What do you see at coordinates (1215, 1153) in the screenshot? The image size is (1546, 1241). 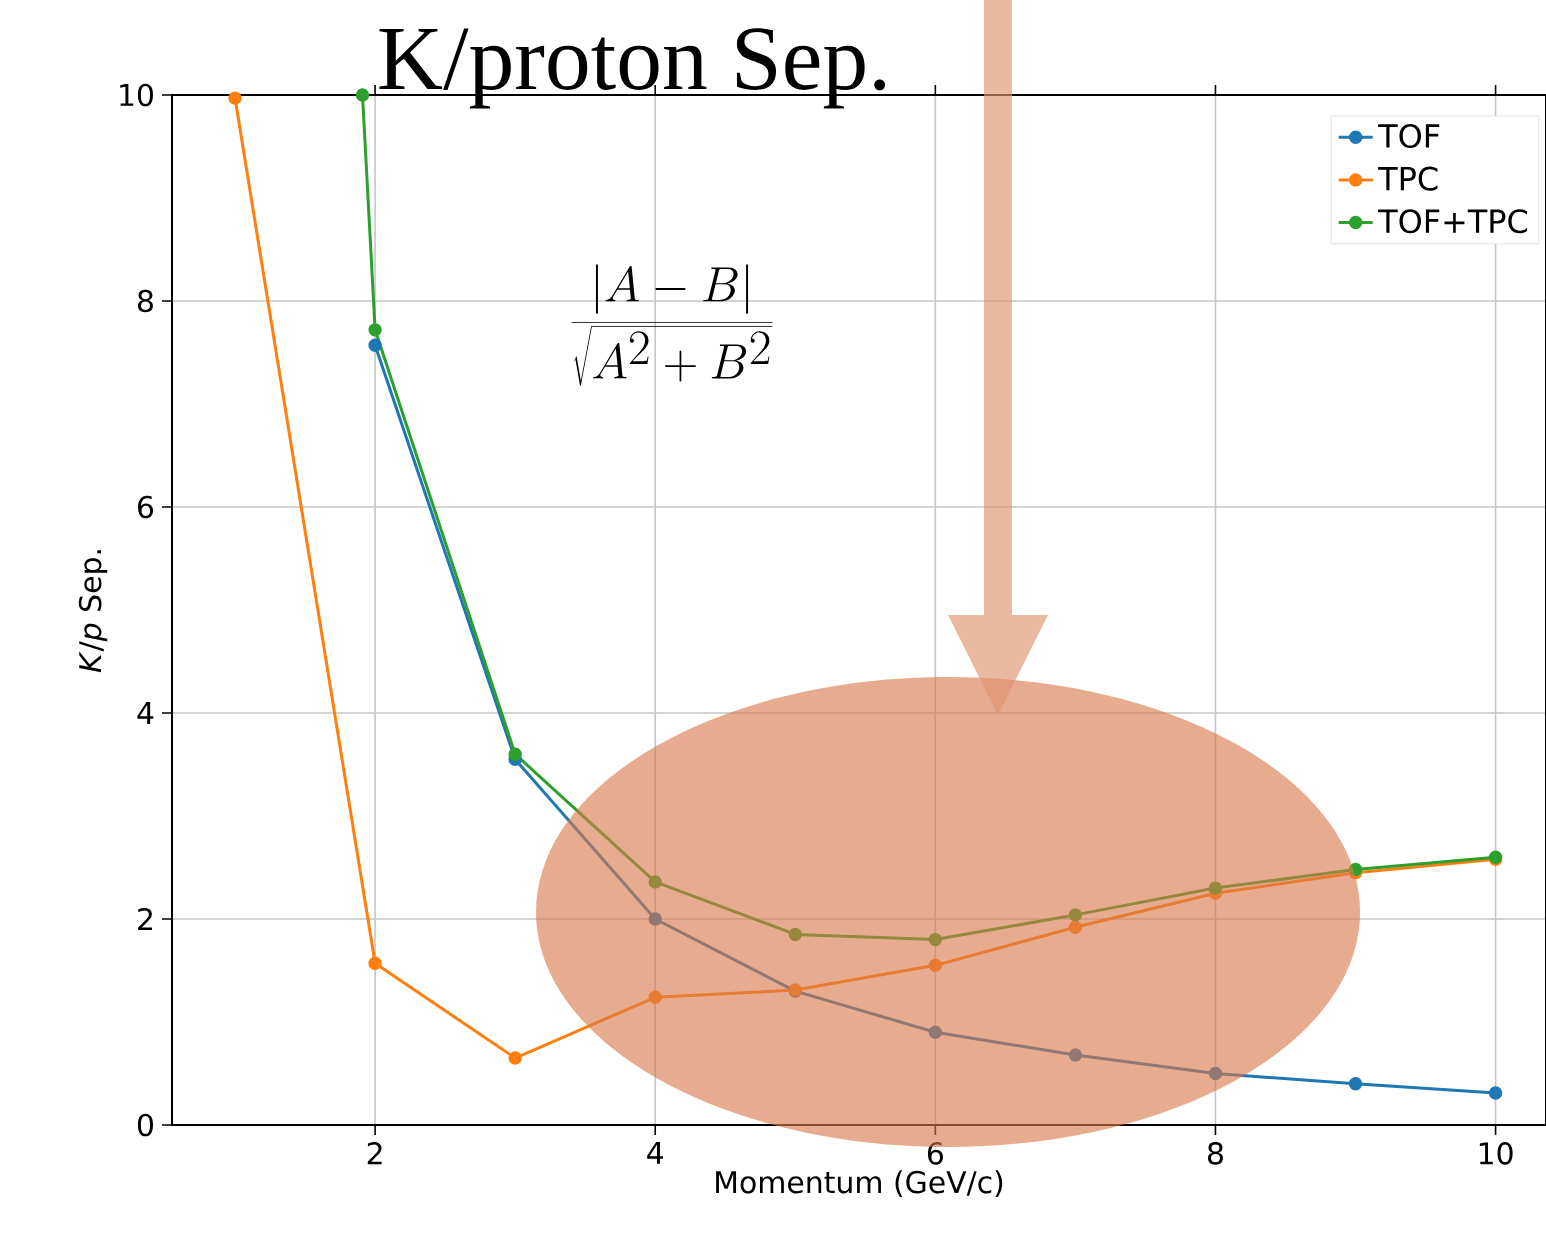 I see `x-tick-label: 8` at bounding box center [1215, 1153].